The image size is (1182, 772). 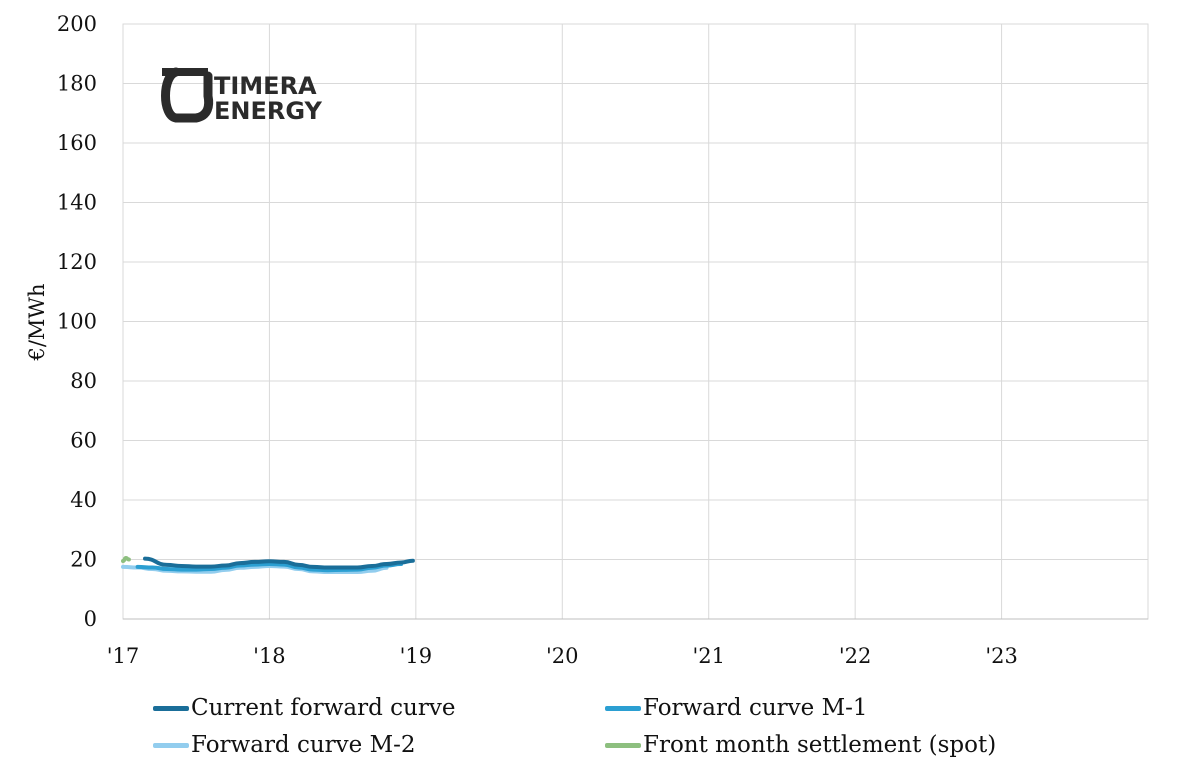 What do you see at coordinates (123, 656) in the screenshot?
I see `x-tick-label: '17` at bounding box center [123, 656].